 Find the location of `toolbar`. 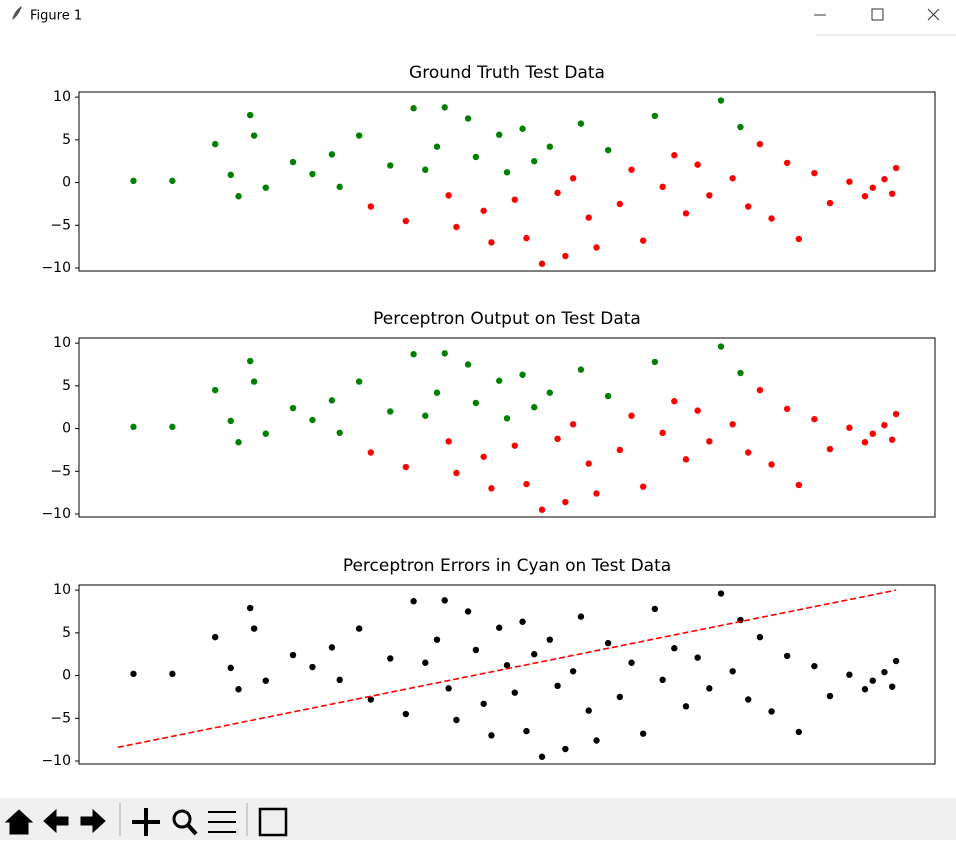

toolbar is located at coordinates (478, 819).